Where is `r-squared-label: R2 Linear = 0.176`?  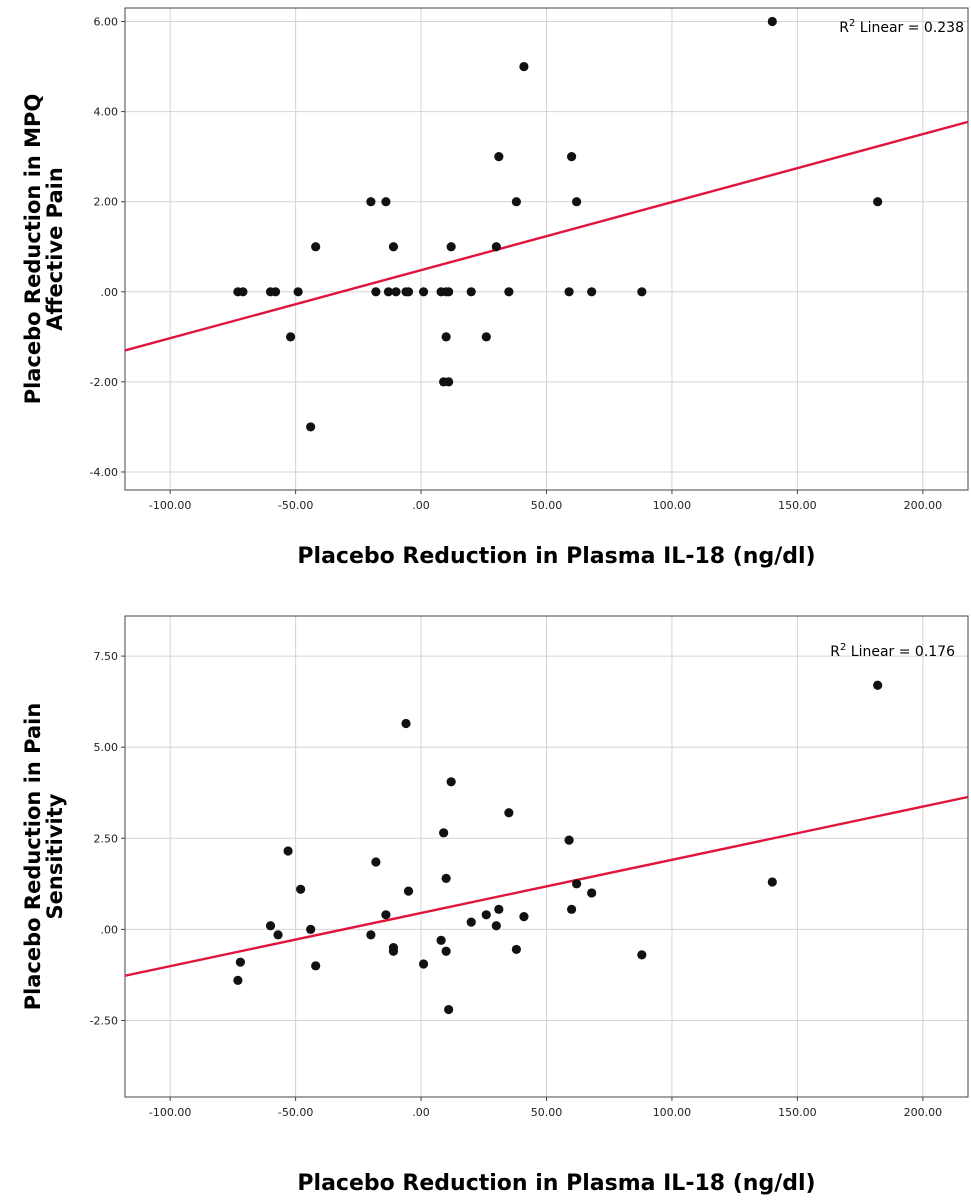 r-squared-label: R2 Linear = 0.176 is located at coordinates (892, 651).